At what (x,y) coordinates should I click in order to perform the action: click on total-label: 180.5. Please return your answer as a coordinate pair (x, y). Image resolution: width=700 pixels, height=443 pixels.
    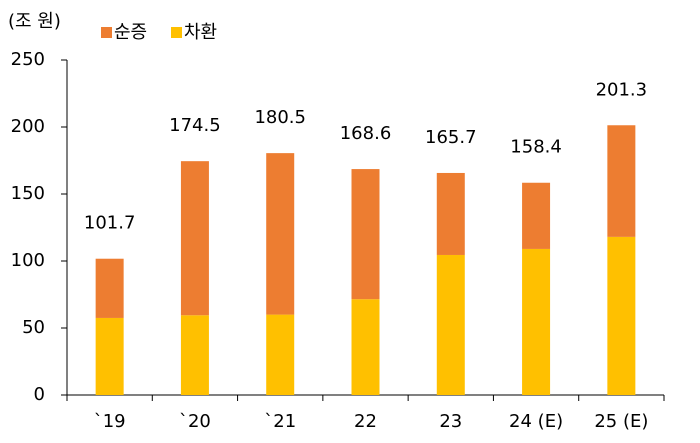
    Looking at the image, I should click on (280, 117).